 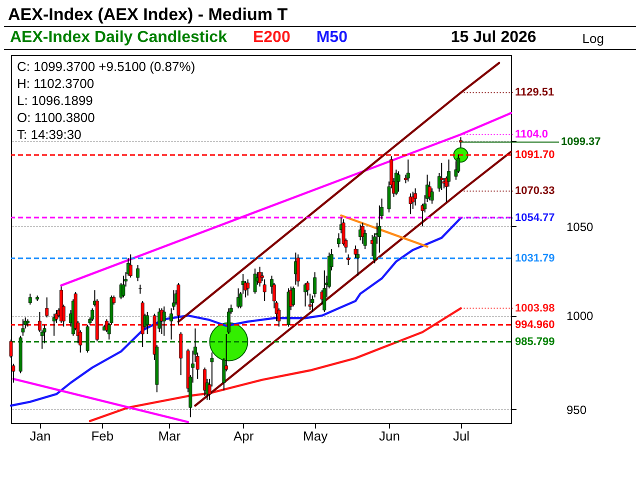 What do you see at coordinates (332, 37) in the screenshot?
I see `text: M50` at bounding box center [332, 37].